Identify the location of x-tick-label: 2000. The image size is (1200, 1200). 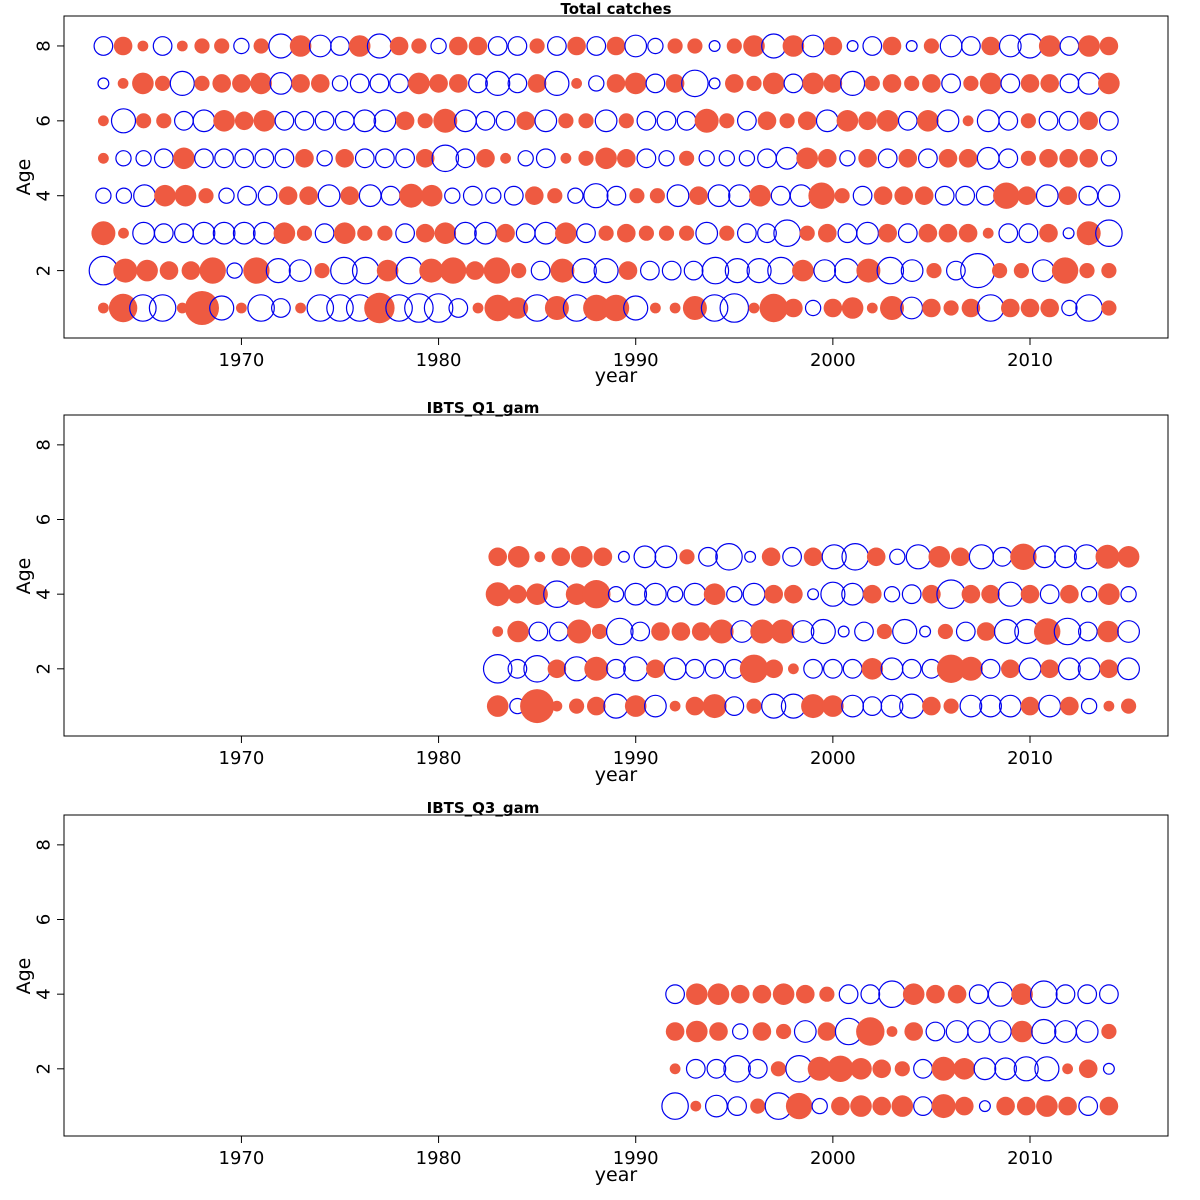
(833, 360).